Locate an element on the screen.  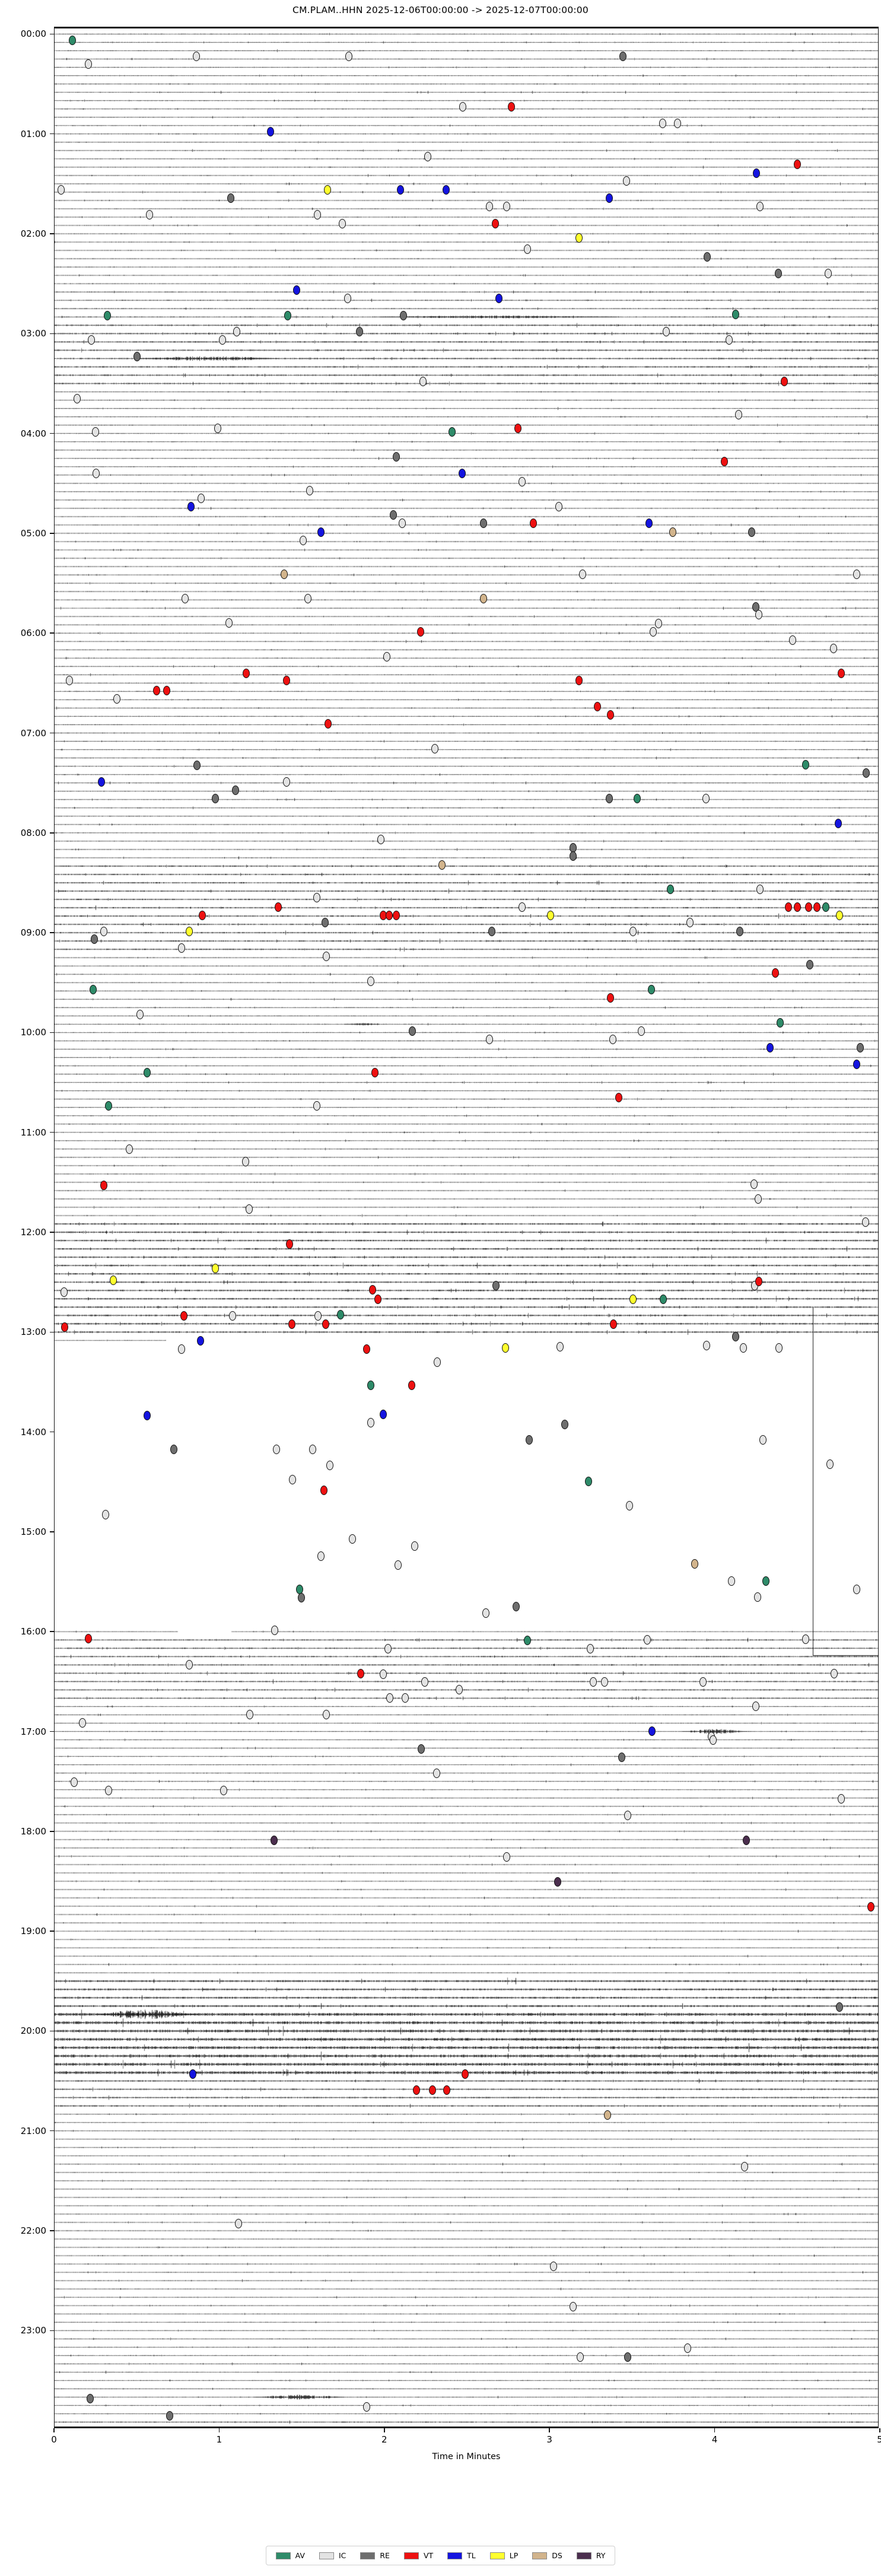
x-tick-label: 5 is located at coordinates (879, 2439).